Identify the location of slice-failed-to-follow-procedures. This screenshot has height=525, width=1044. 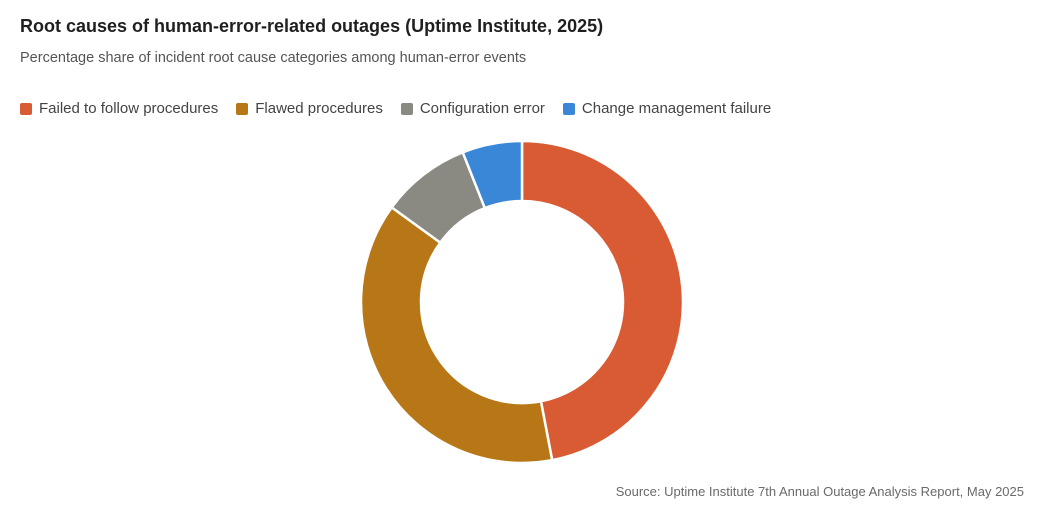
(602, 300).